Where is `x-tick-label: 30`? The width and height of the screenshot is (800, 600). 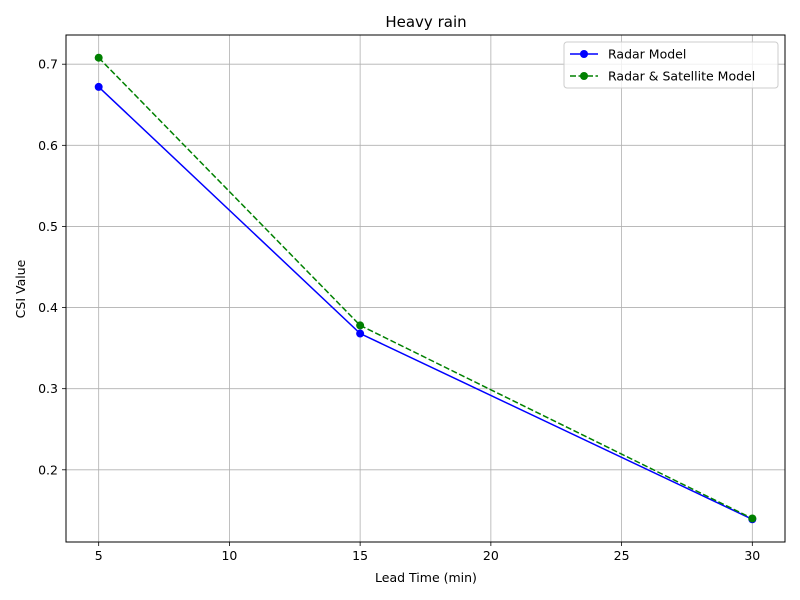 x-tick-label: 30 is located at coordinates (752, 555).